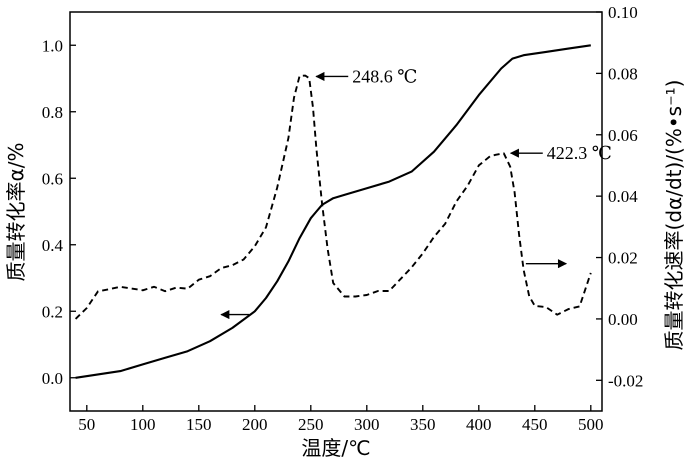 The image size is (700, 466). Describe the element at coordinates (59, 212) in the screenshot. I see `y-axis-left: 0.0 0.2 0.4 0.6 0.8 1.0` at that location.